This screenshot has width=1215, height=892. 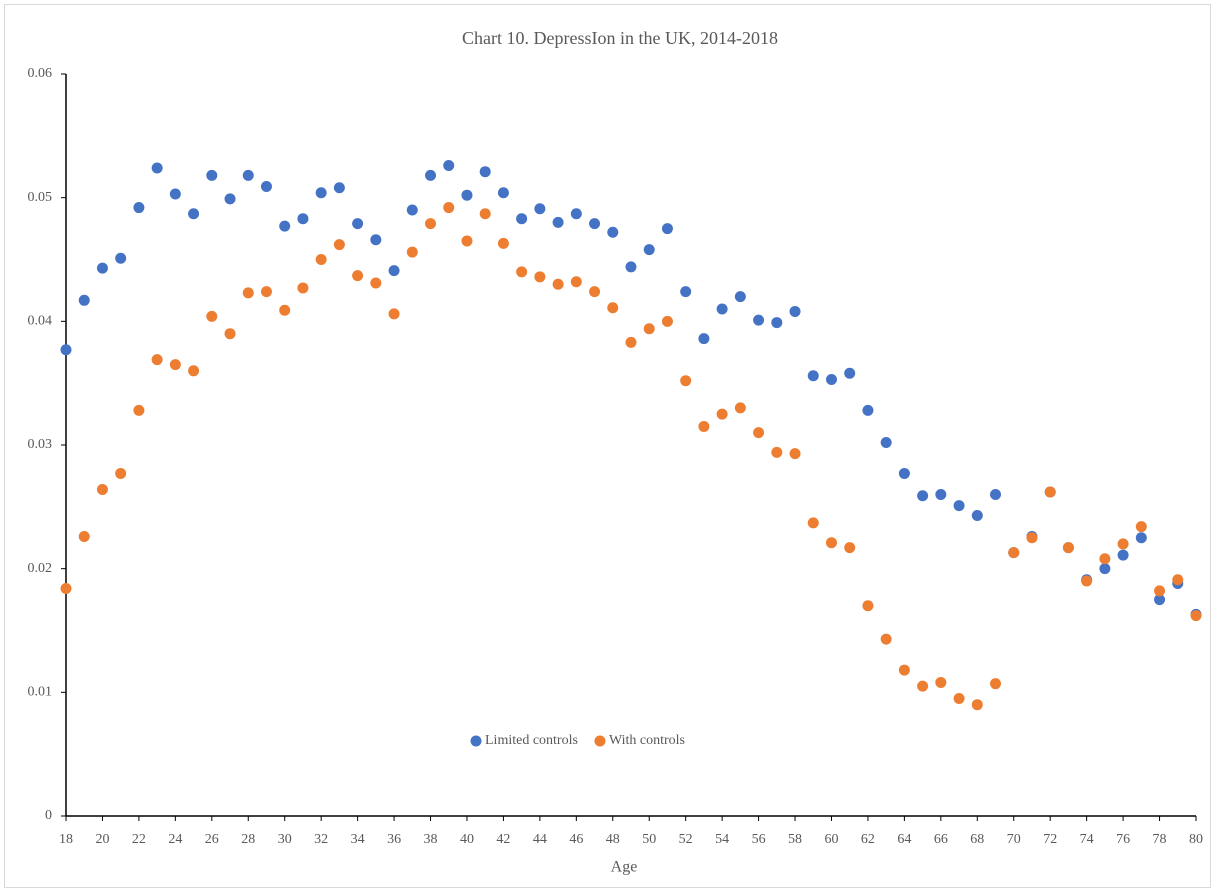 What do you see at coordinates (48, 815) in the screenshot?
I see `y-tick-label: 0` at bounding box center [48, 815].